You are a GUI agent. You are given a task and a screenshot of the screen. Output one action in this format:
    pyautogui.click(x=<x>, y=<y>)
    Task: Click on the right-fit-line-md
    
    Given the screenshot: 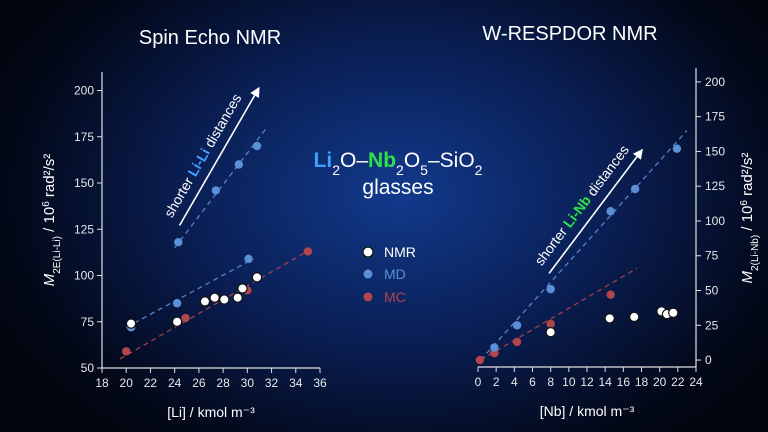 What is the action you would take?
    pyautogui.click(x=584, y=245)
    